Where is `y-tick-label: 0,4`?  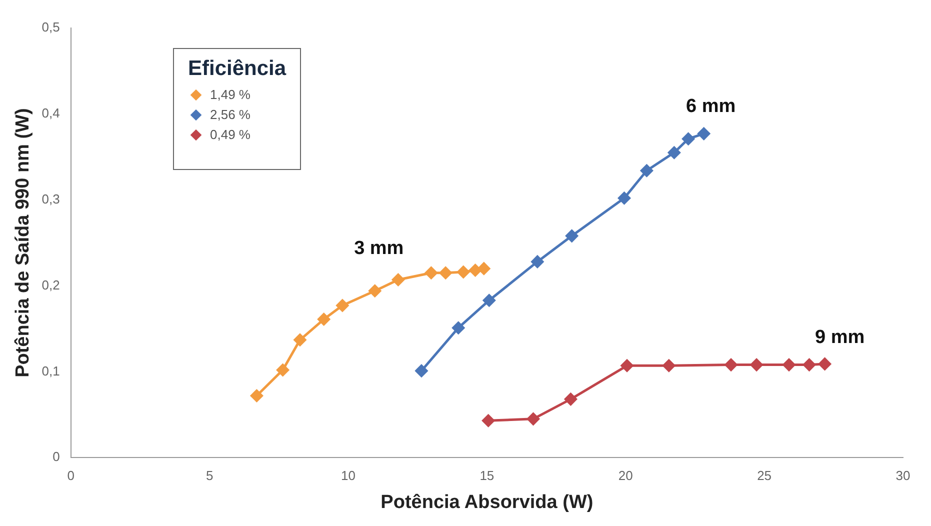
y-tick-label: 0,4 is located at coordinates (51, 113).